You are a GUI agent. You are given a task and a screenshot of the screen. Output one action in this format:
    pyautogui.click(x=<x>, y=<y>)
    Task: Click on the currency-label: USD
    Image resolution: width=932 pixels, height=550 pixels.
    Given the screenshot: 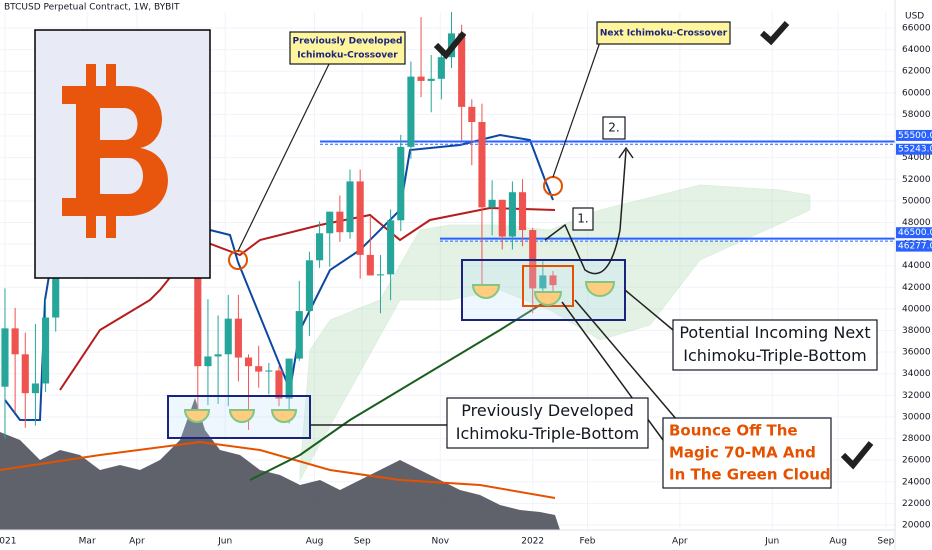 What is the action you would take?
    pyautogui.click(x=914, y=17)
    